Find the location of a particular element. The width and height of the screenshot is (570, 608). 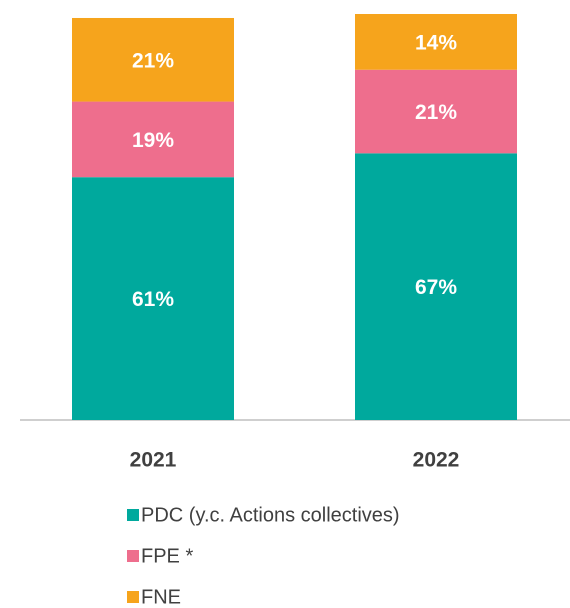

legend-label: FNE is located at coordinates (161, 597).